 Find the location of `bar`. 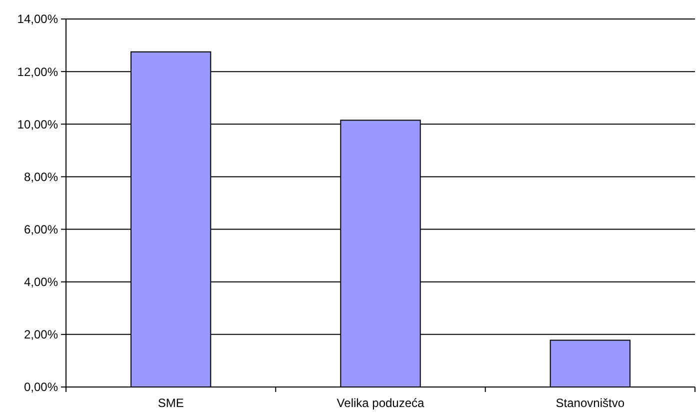

bar is located at coordinates (590, 364).